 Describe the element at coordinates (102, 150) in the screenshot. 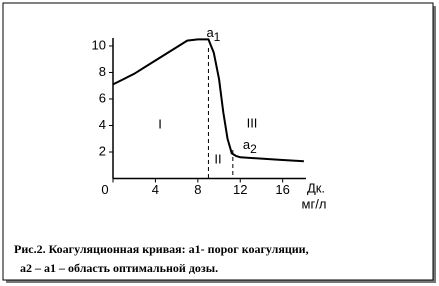

I see `y-tick-label: 2` at that location.